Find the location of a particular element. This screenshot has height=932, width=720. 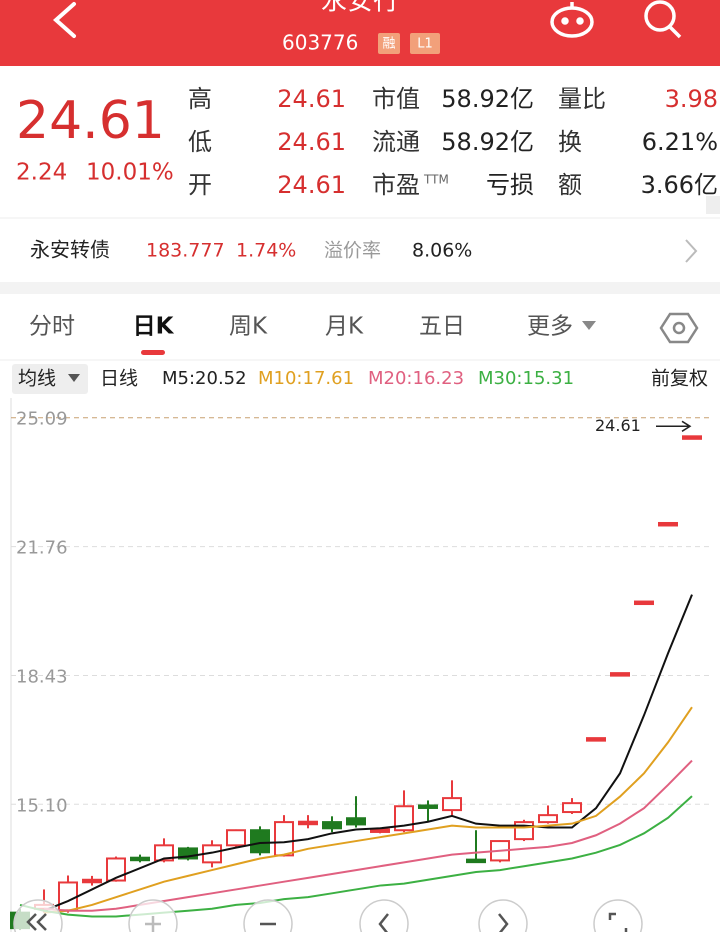

stat-label: 额 is located at coordinates (570, 185).